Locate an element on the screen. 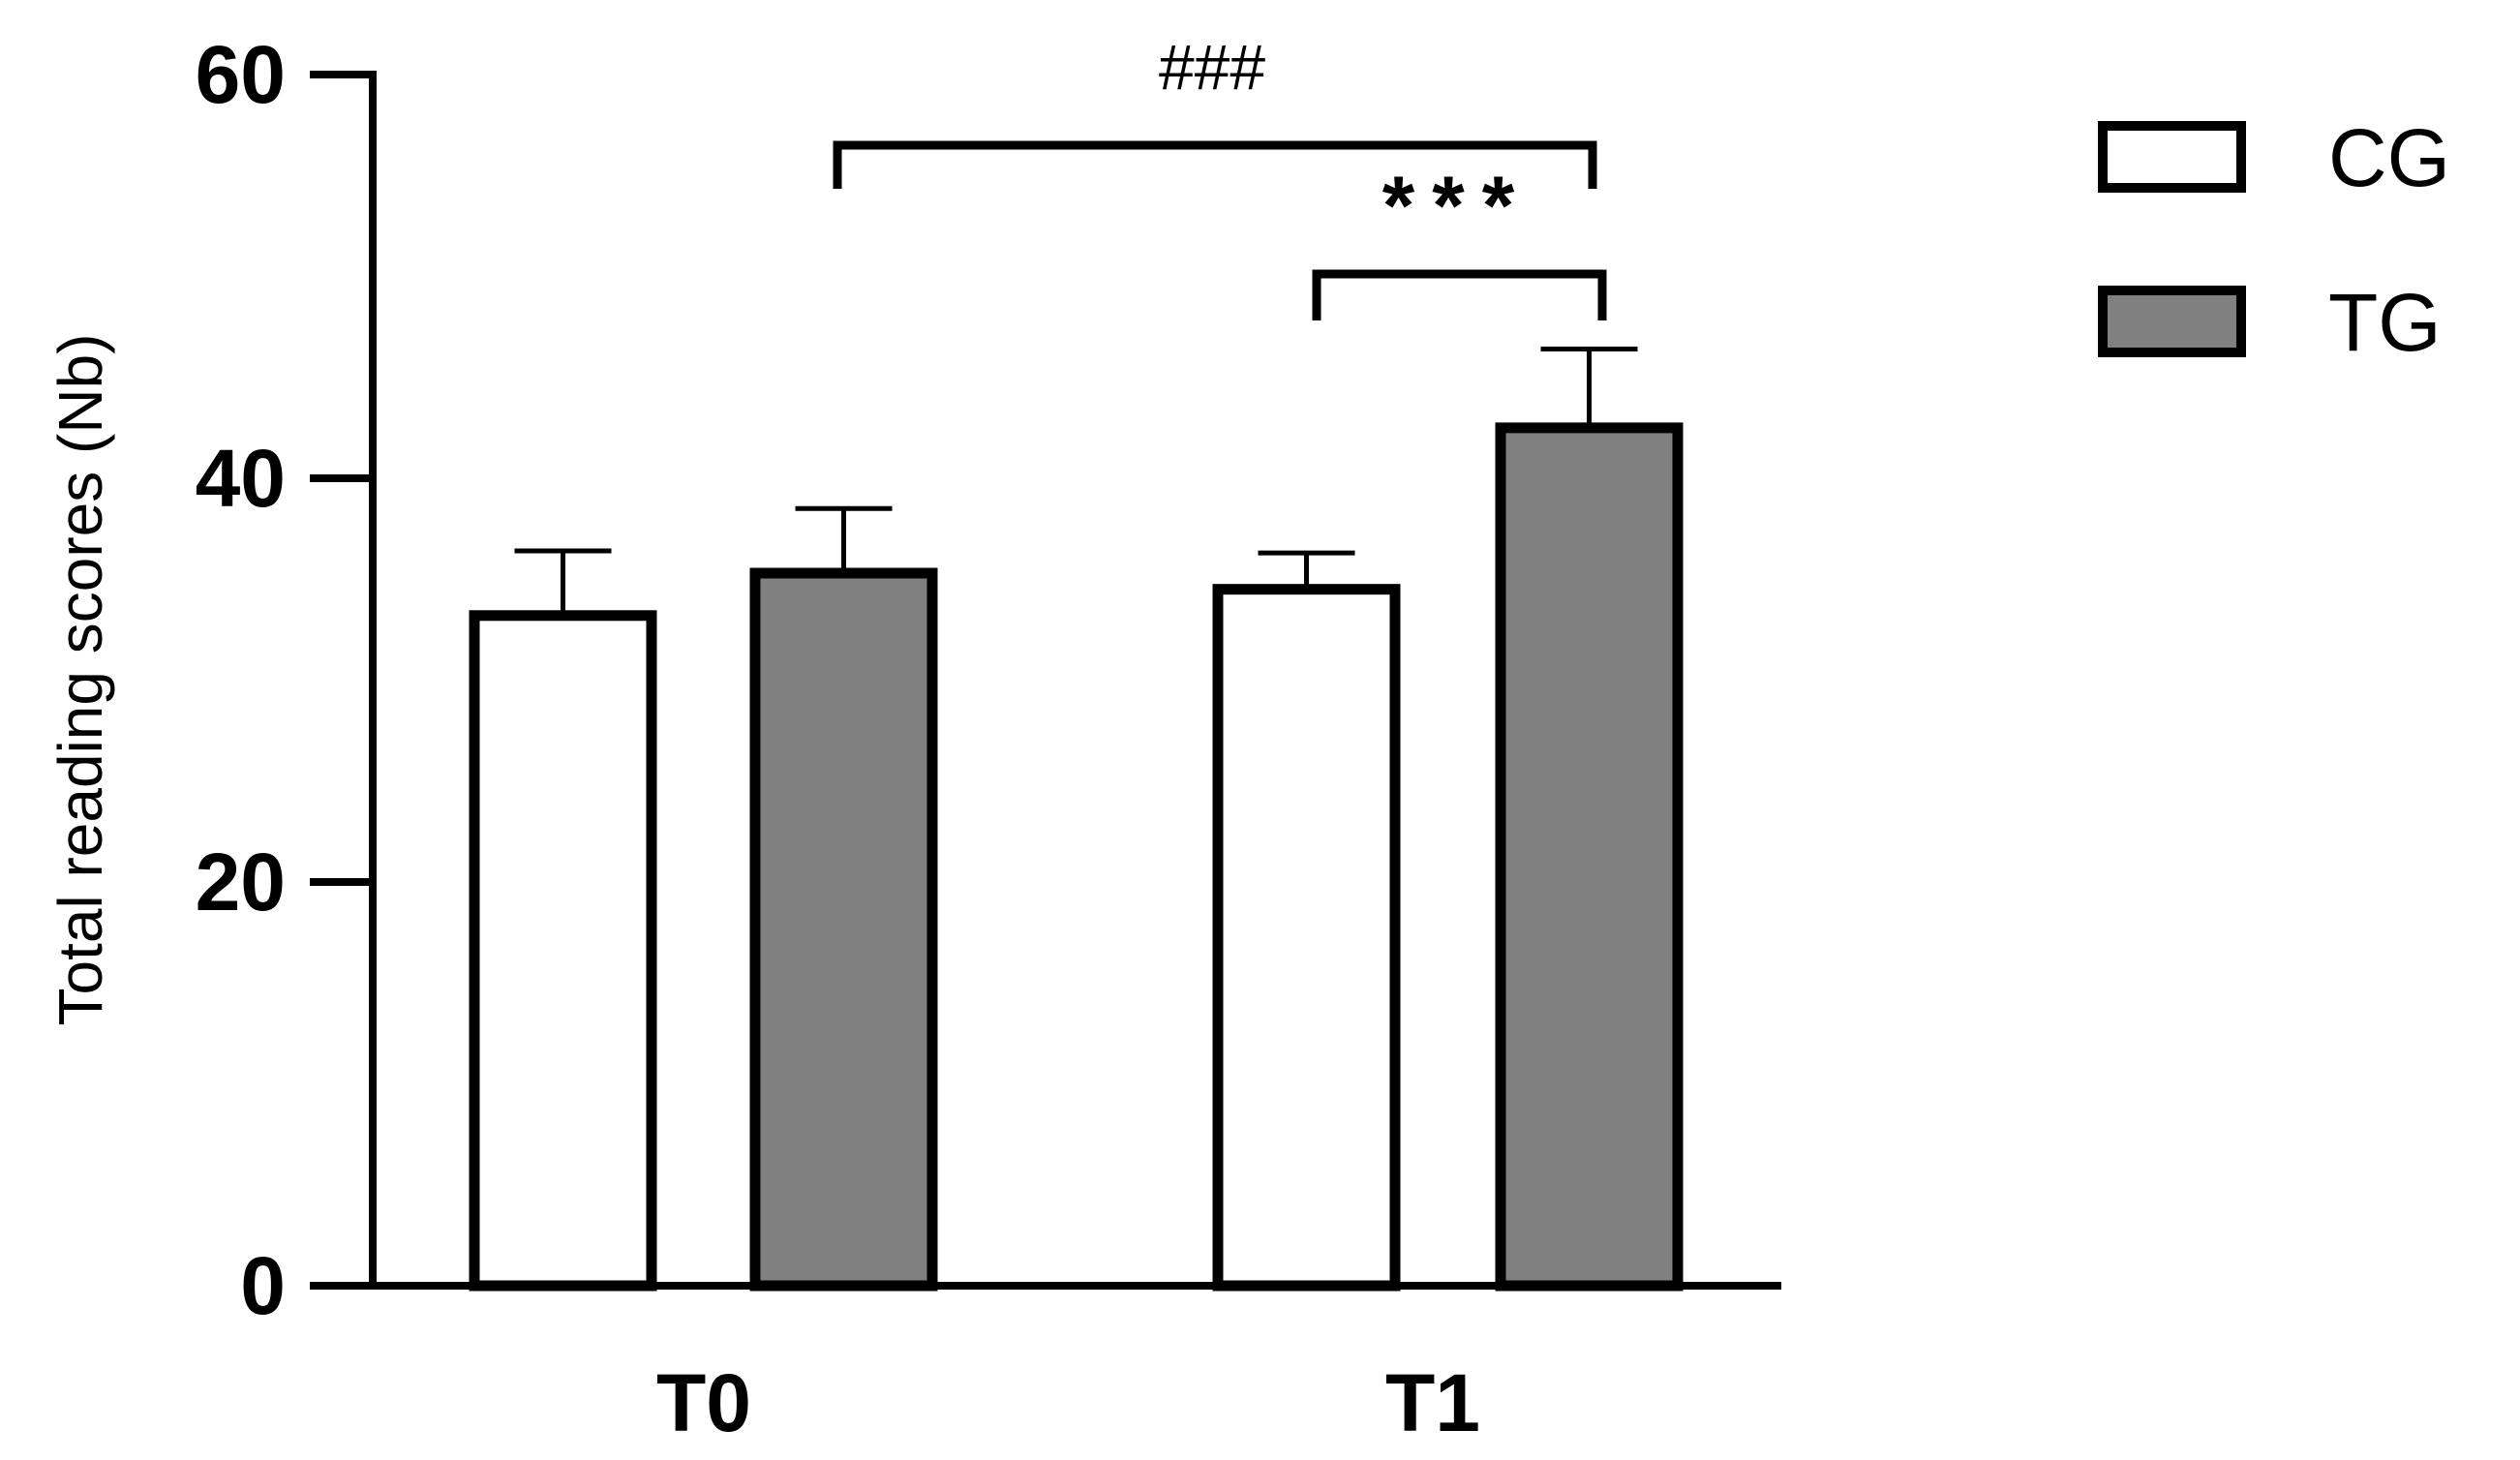 The image size is (2520, 1460). y-axis-title: Total reading scores (Nb) is located at coordinates (81, 680).